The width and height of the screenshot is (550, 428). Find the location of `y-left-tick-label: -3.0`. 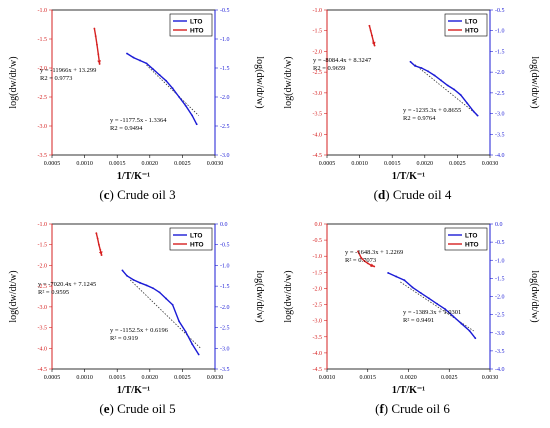

y-left-tick-label: -3.0 is located at coordinates (43, 127).